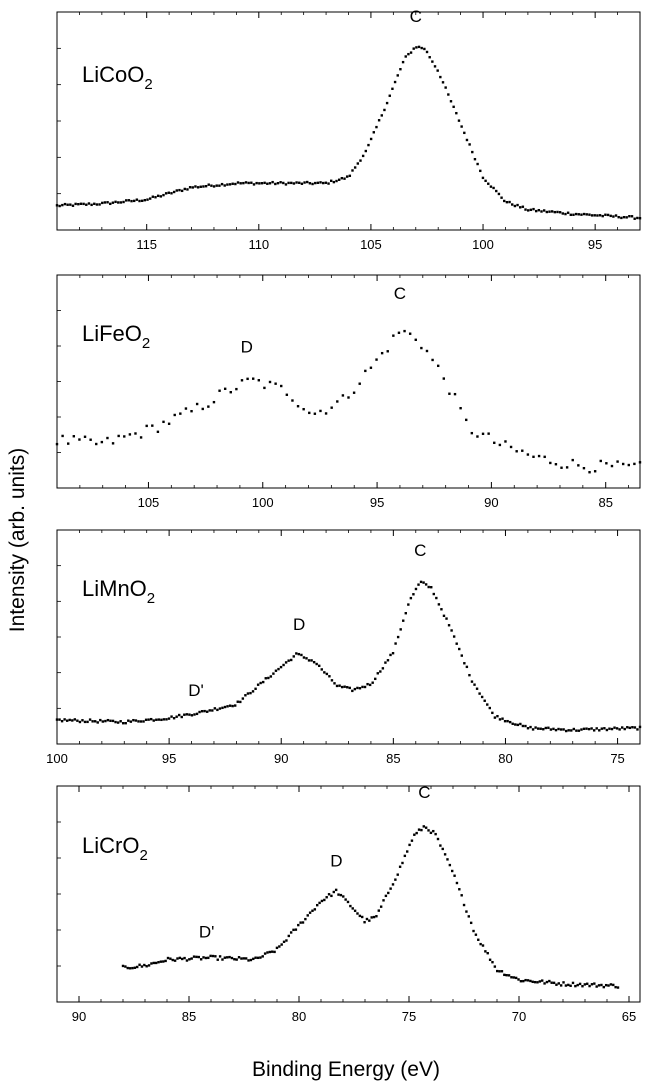 The height and width of the screenshot is (1090, 654). I want to click on x-tick-label: 100, so click(263, 502).